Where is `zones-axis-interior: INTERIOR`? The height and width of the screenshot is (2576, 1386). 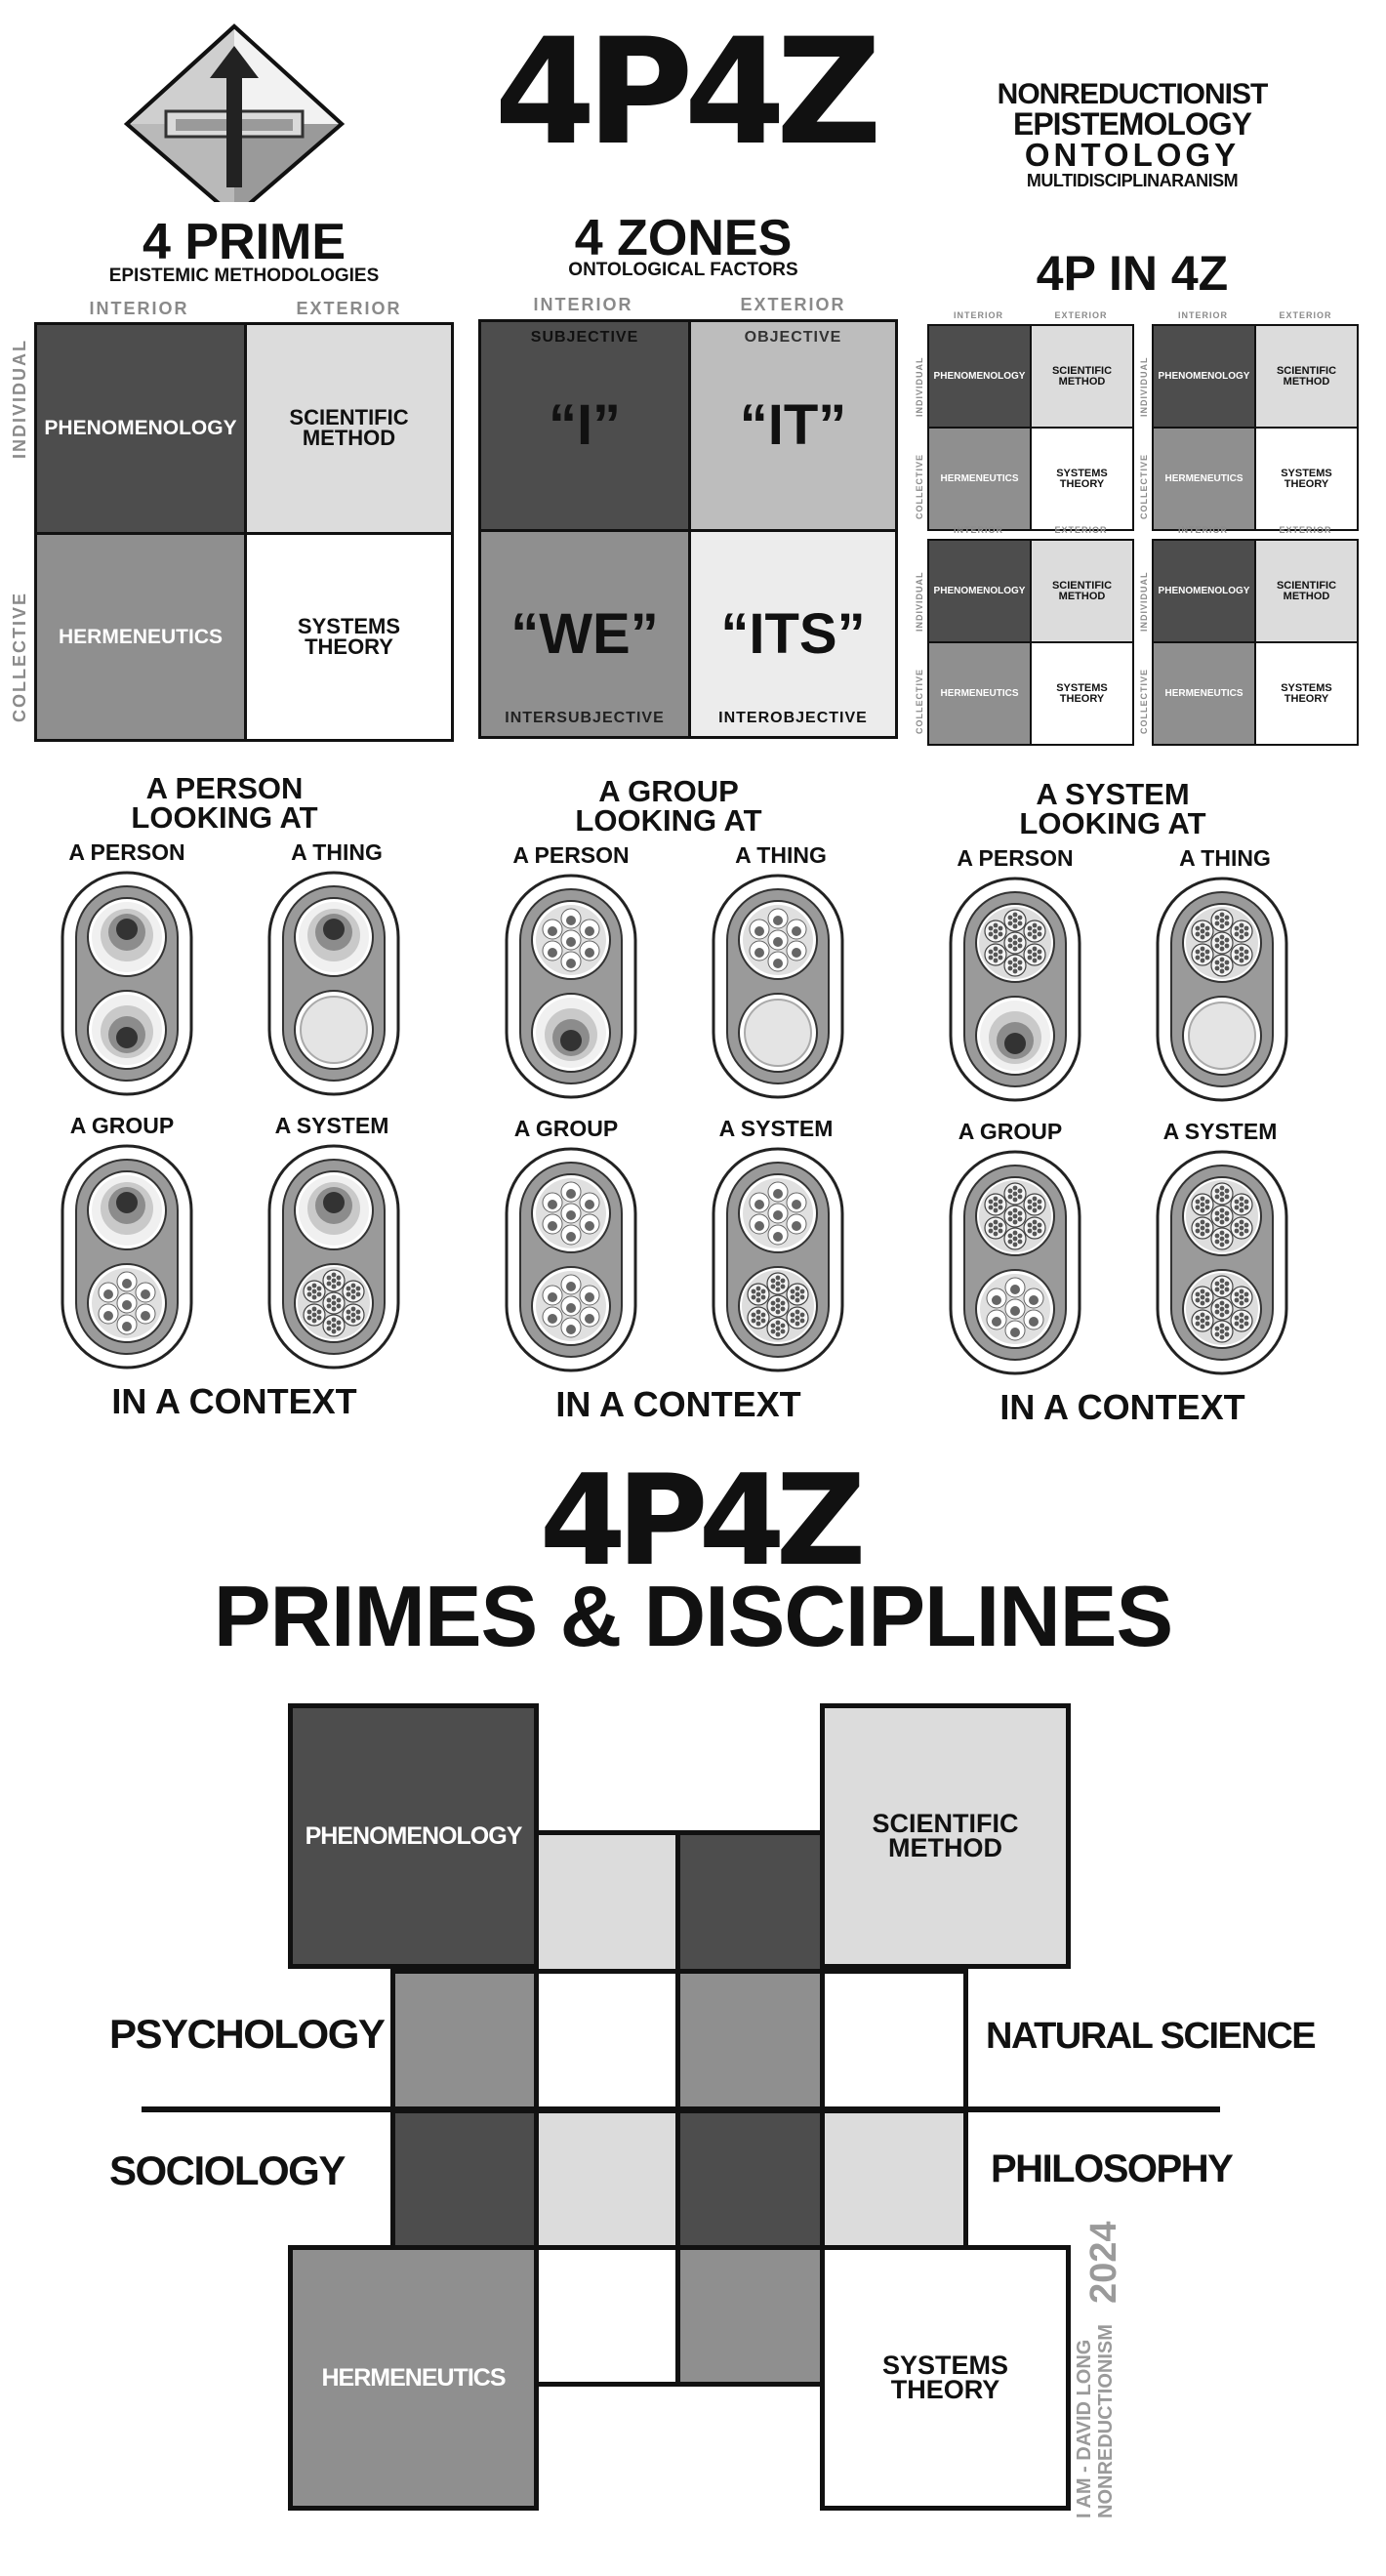
zones-axis-interior: INTERIOR is located at coordinates (583, 304).